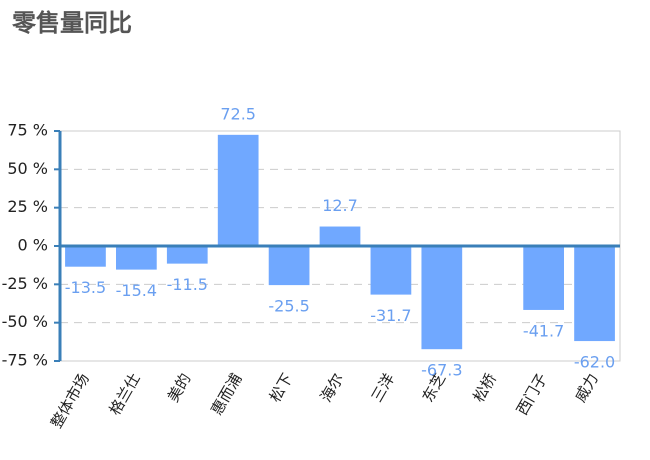  I want to click on y-tick-label: 0 %, so click(33, 245).